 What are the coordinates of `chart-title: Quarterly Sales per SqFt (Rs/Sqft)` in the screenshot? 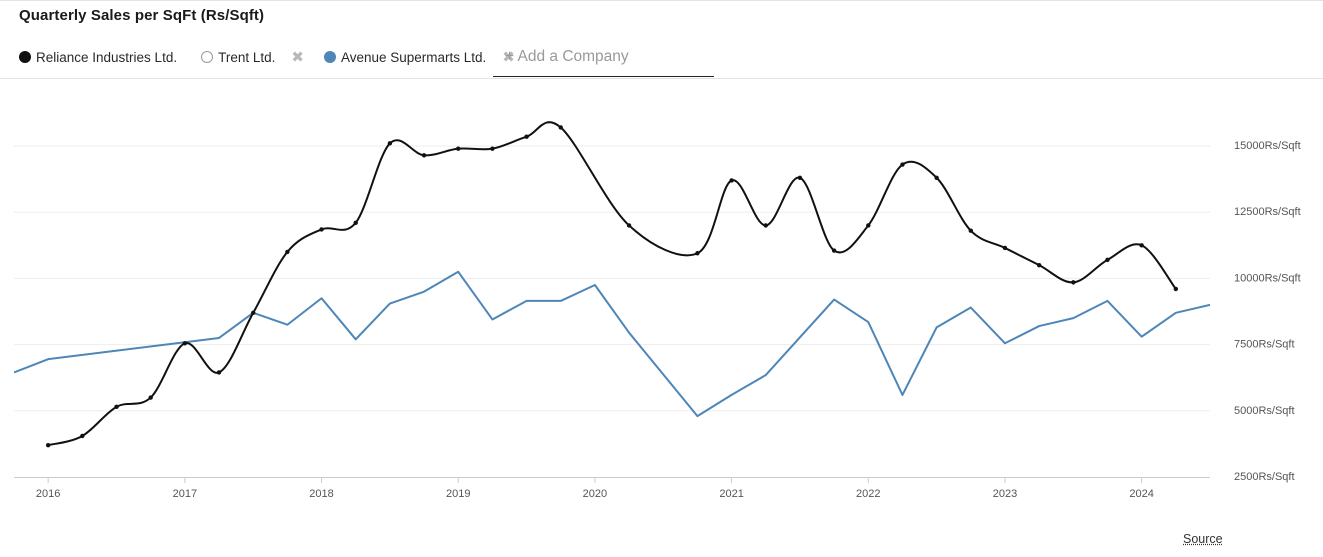 It's located at (142, 15).